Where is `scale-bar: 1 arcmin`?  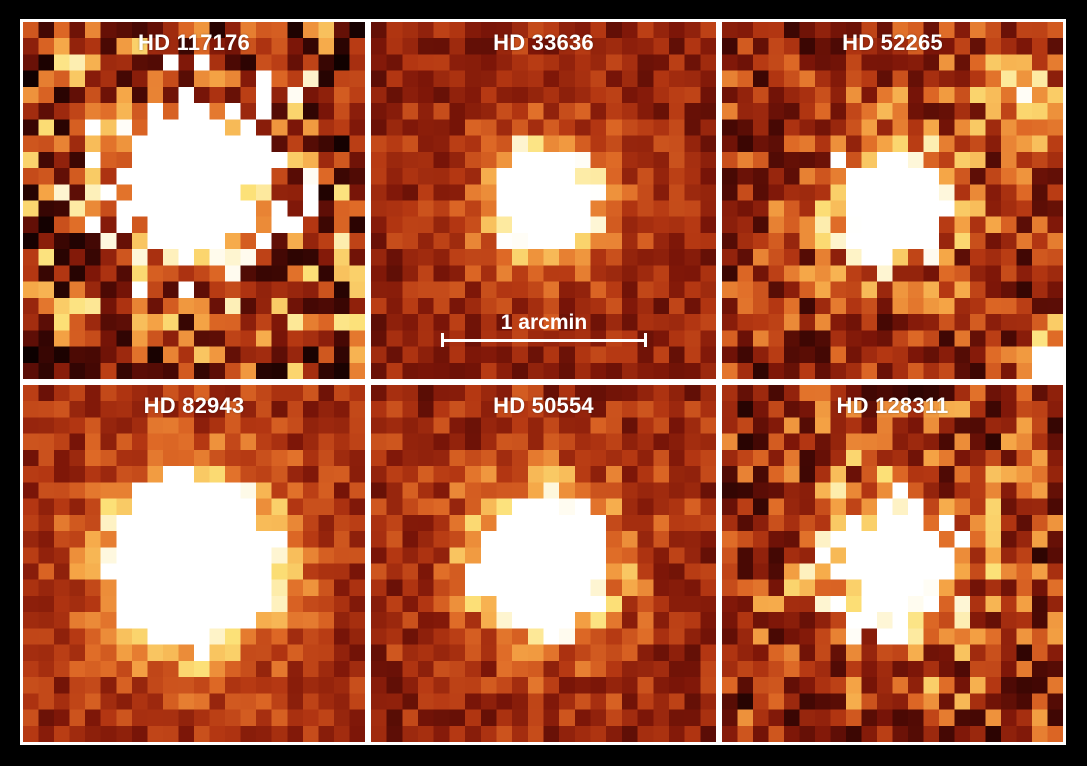
scale-bar: 1 arcmin is located at coordinates (544, 331).